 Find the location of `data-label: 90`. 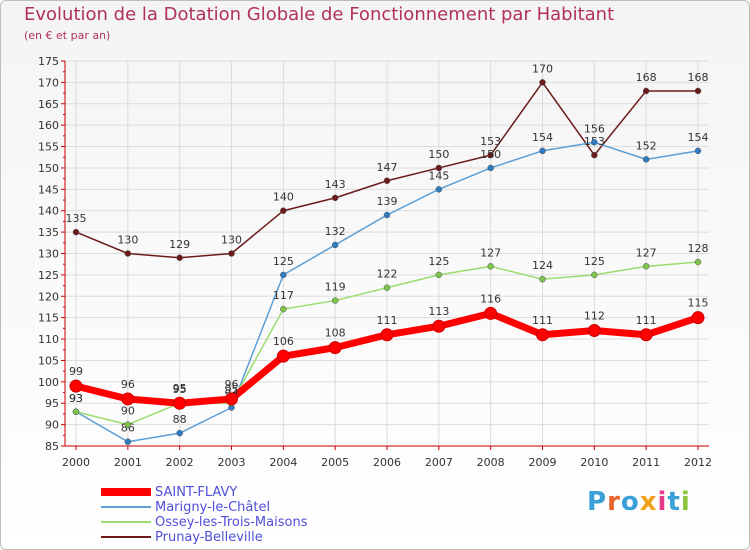

data-label: 90 is located at coordinates (128, 411).